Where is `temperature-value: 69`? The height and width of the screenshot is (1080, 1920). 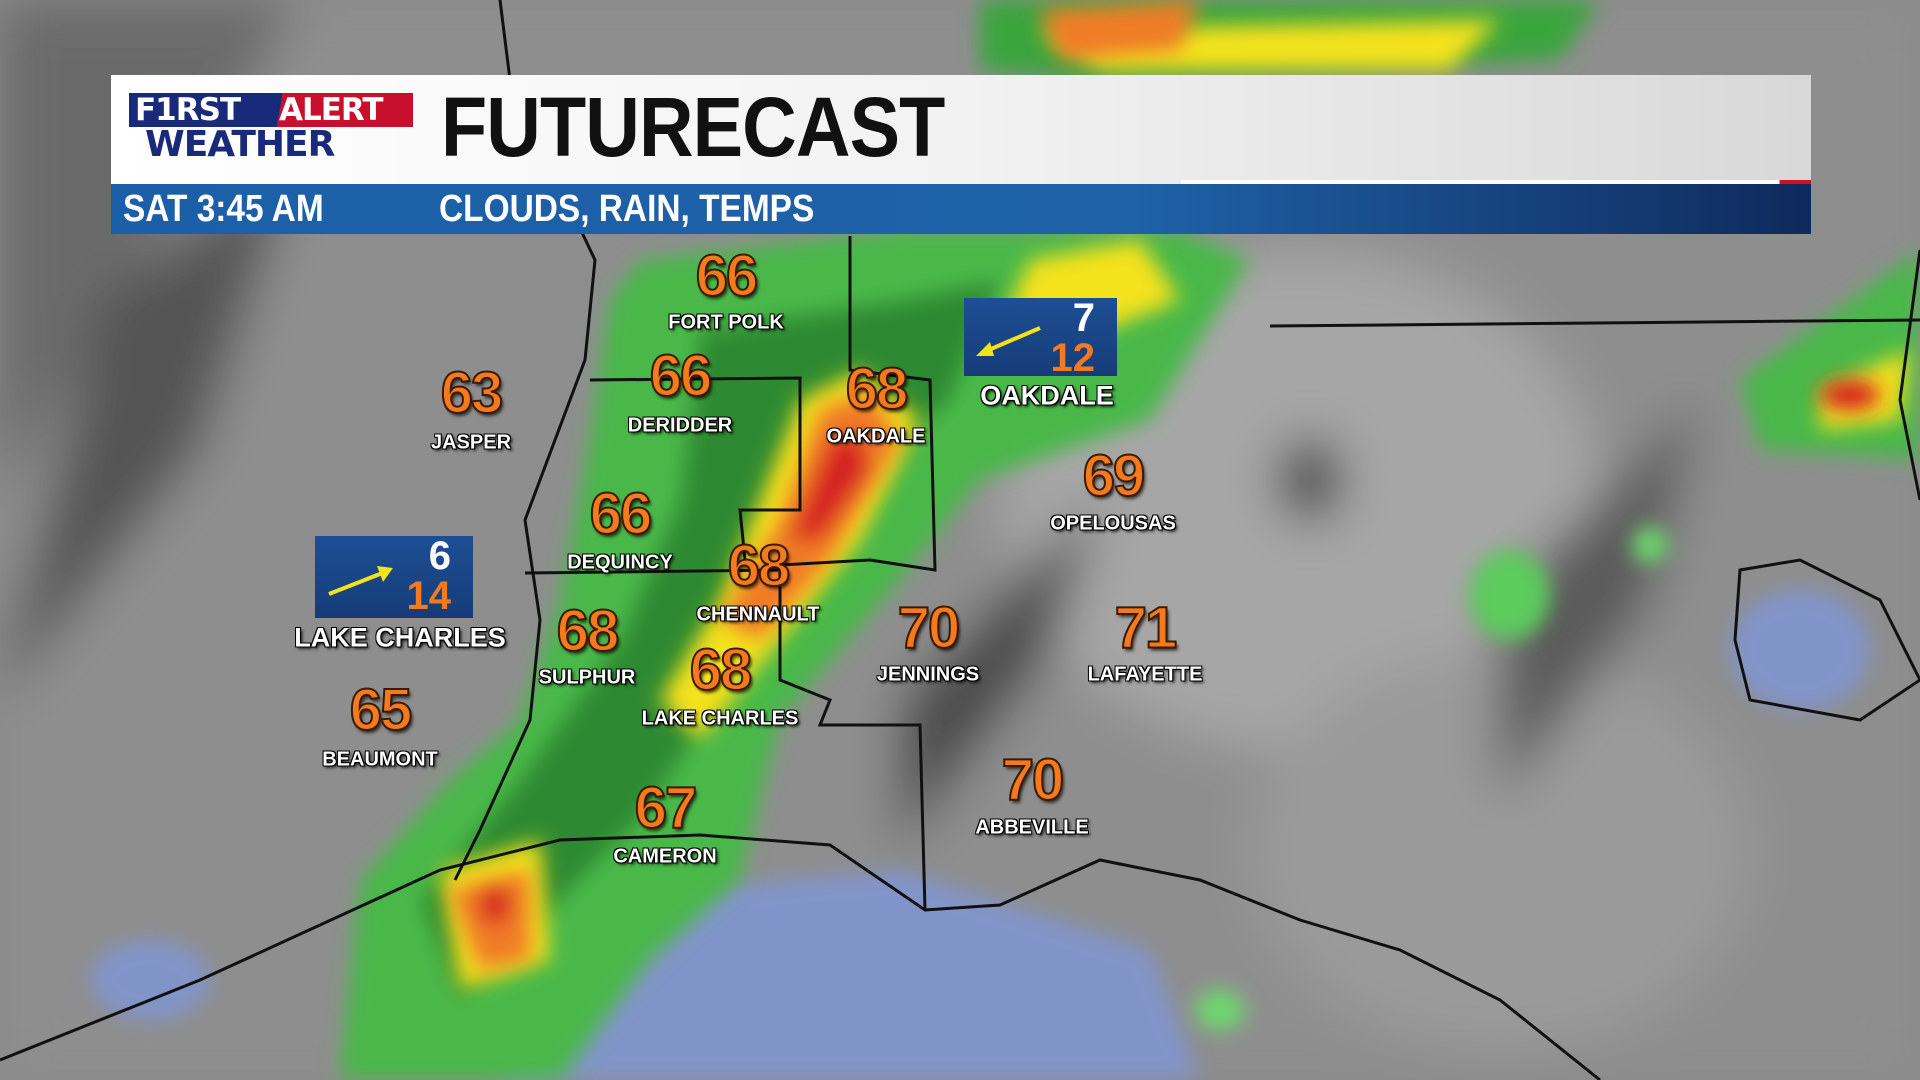
temperature-value: 69 is located at coordinates (1114, 476).